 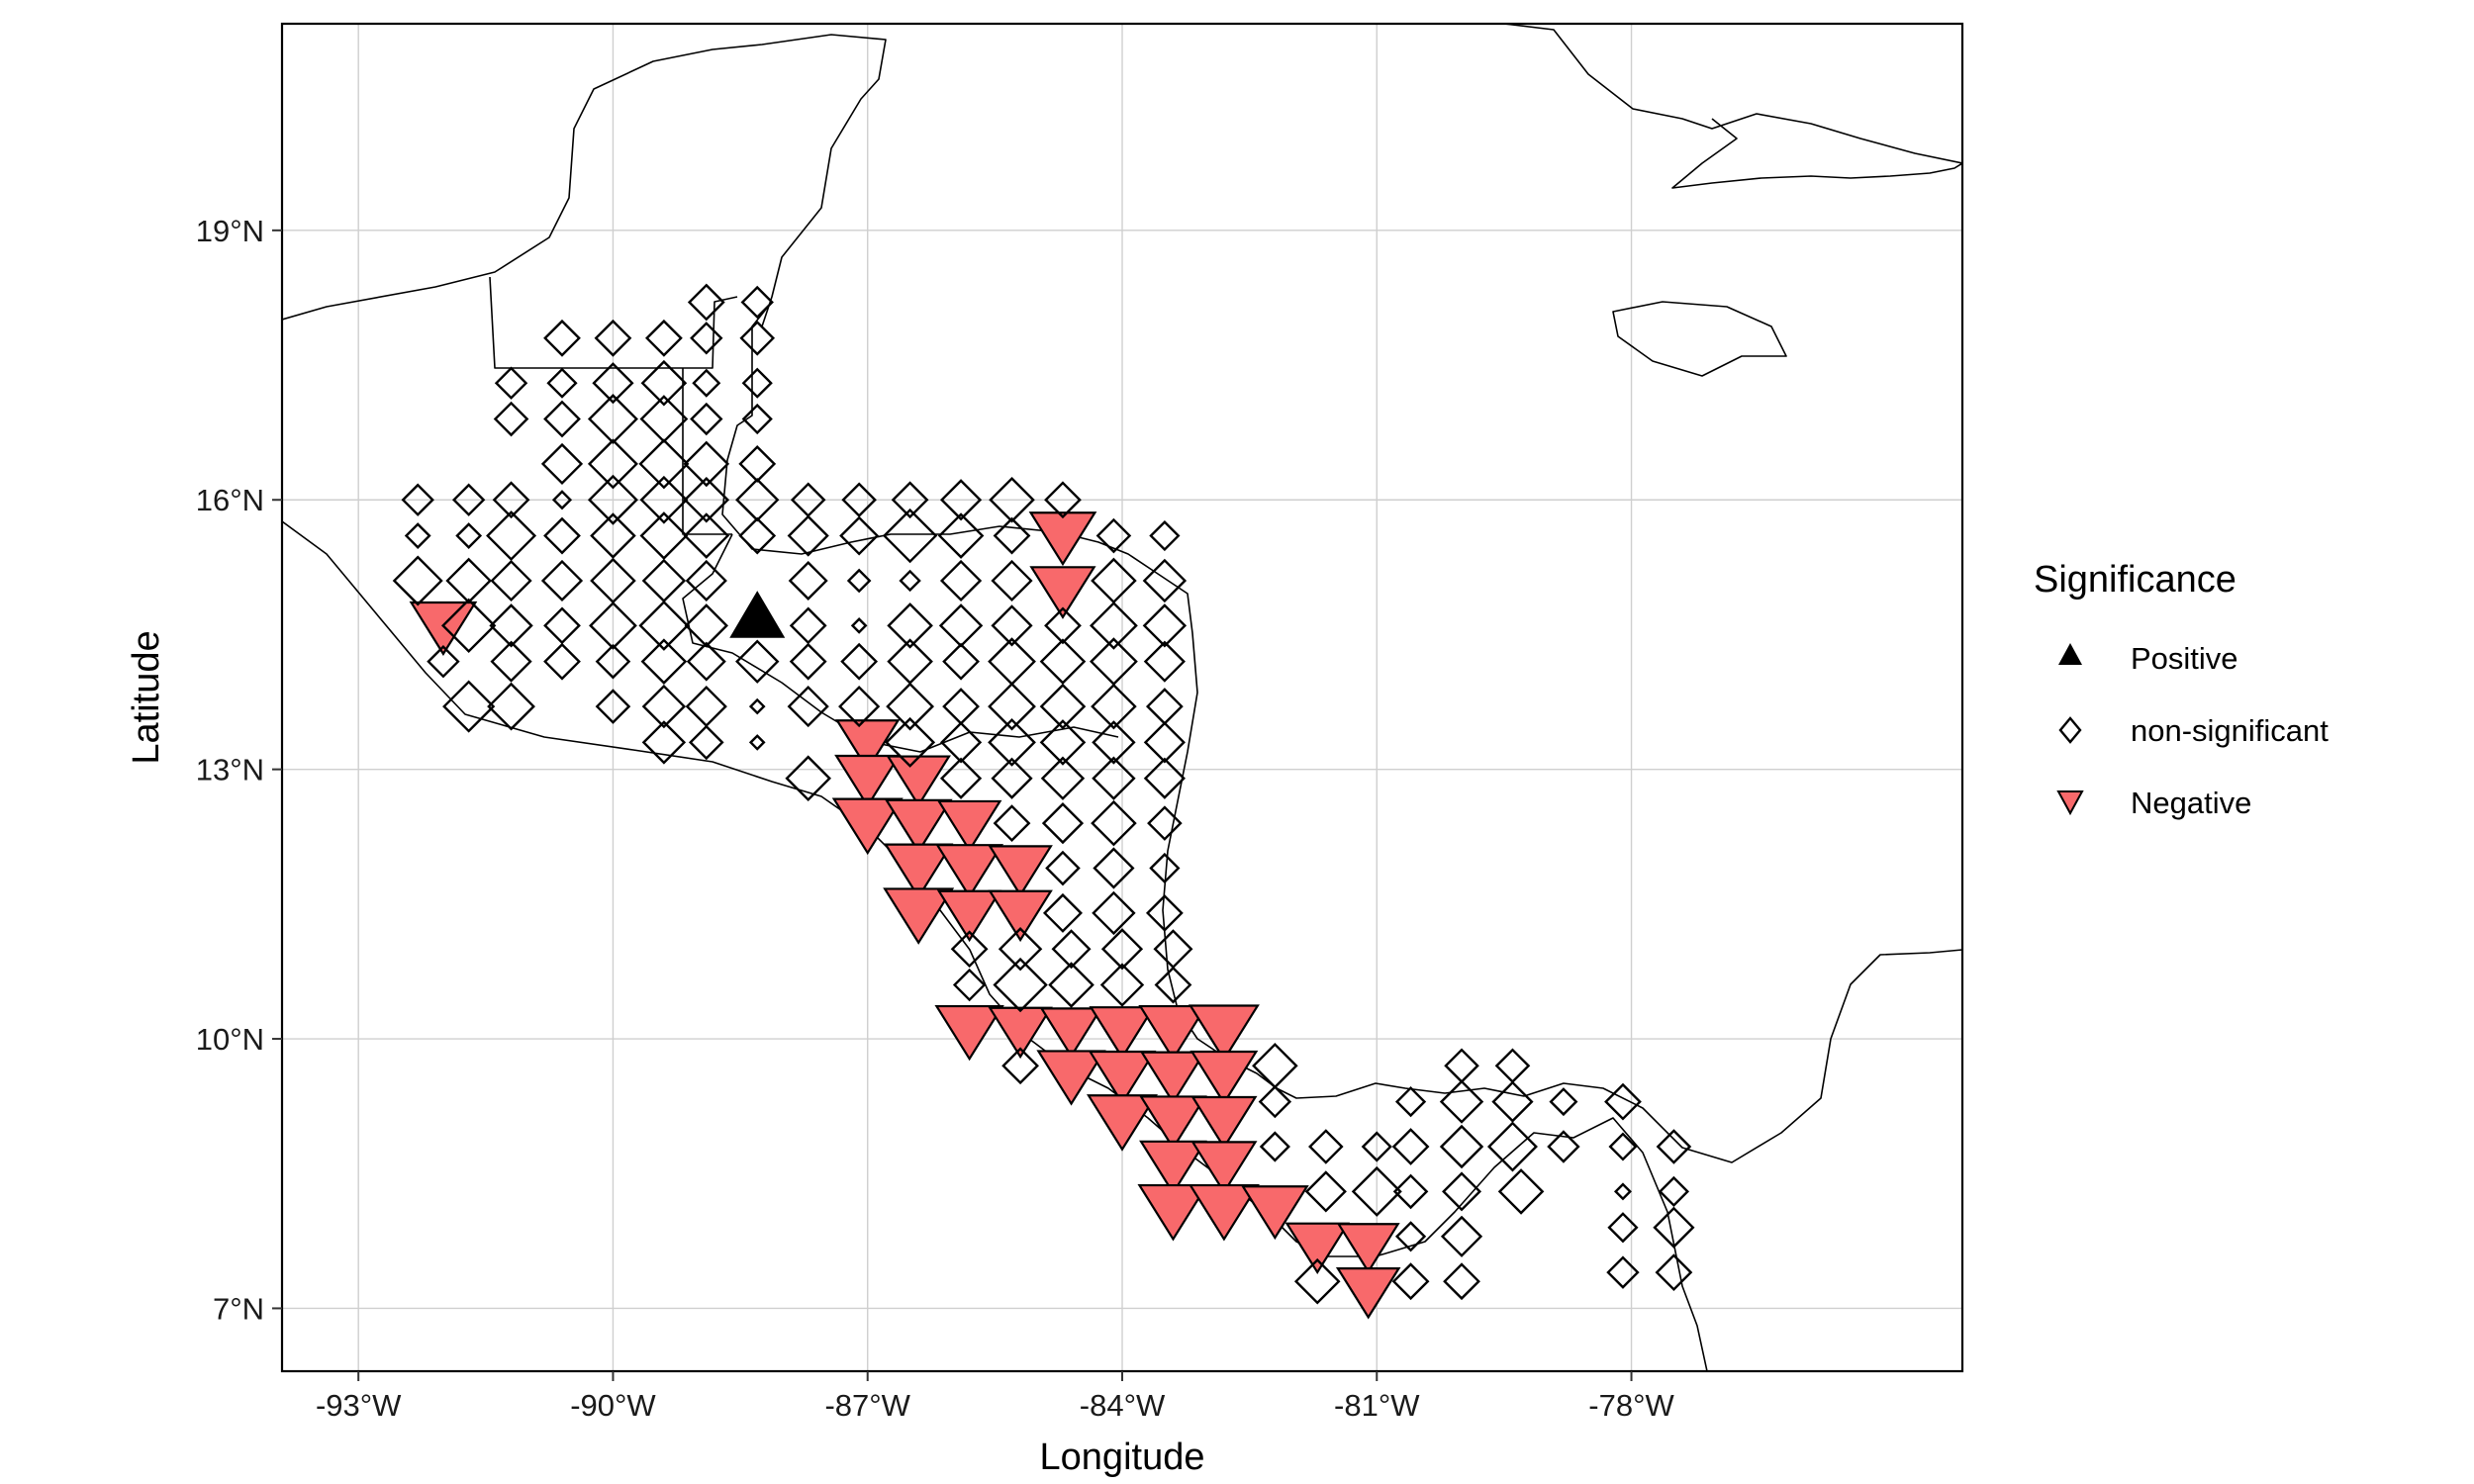 I want to click on legend-triangle-down-icon, so click(x=2070, y=803).